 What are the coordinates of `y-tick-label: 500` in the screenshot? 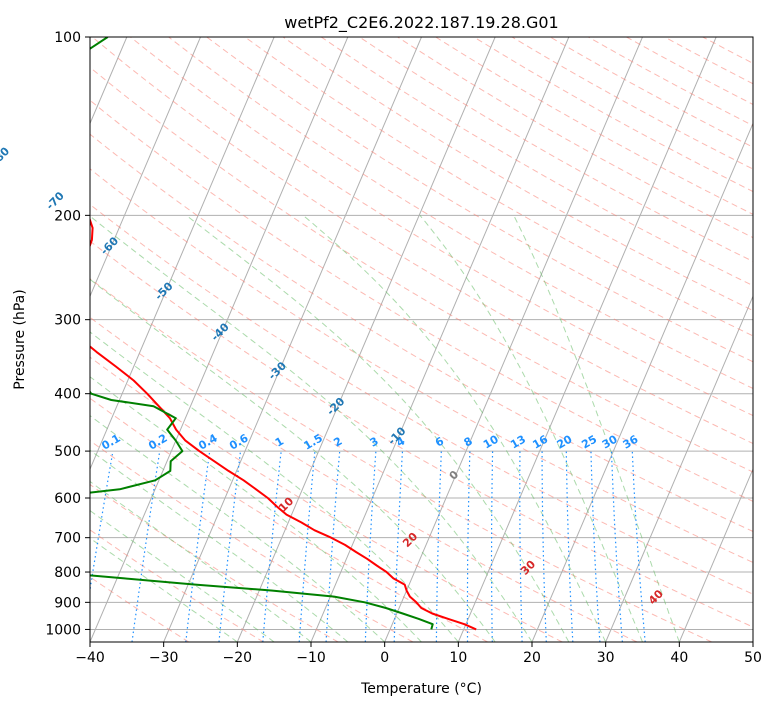 It's located at (67, 452).